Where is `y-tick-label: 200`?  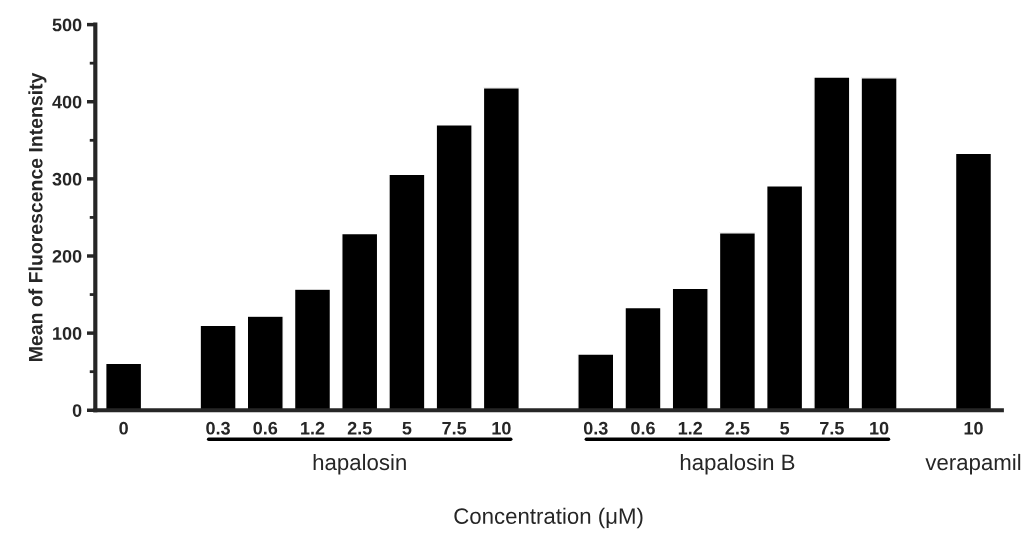
y-tick-label: 200 is located at coordinates (67, 256).